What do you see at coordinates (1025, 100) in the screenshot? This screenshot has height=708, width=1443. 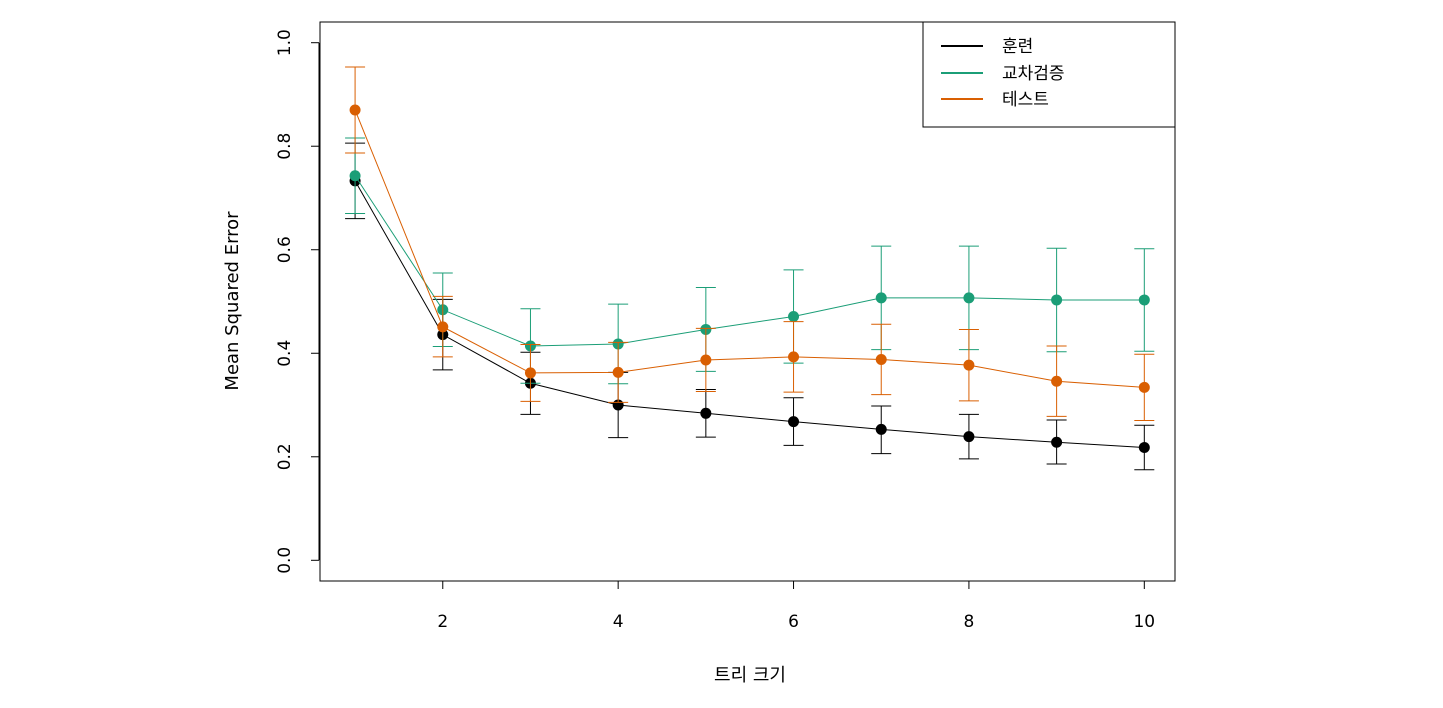 I see `legend-label-test: 테스트` at bounding box center [1025, 100].